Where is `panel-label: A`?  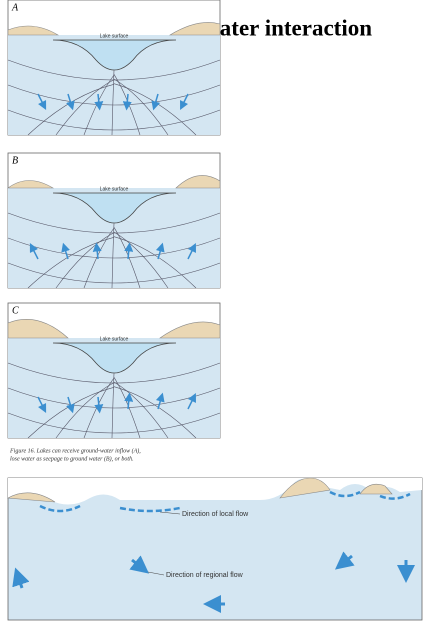
panel-label: A is located at coordinates (15, 7).